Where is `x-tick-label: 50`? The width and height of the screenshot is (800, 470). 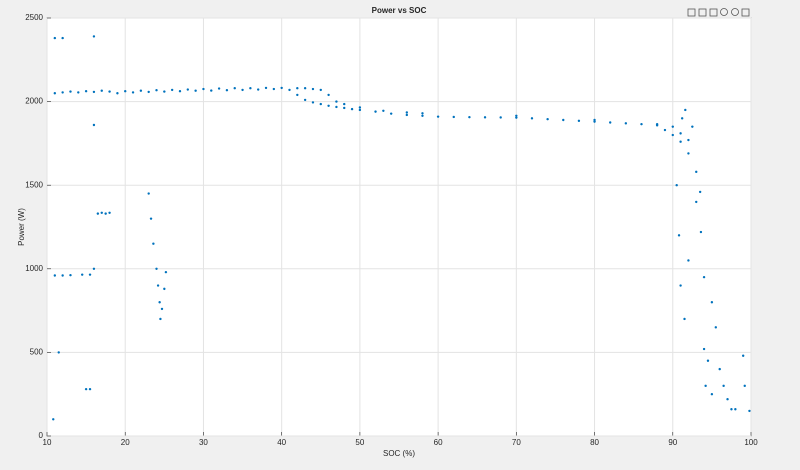
x-tick-label: 50 is located at coordinates (359, 442).